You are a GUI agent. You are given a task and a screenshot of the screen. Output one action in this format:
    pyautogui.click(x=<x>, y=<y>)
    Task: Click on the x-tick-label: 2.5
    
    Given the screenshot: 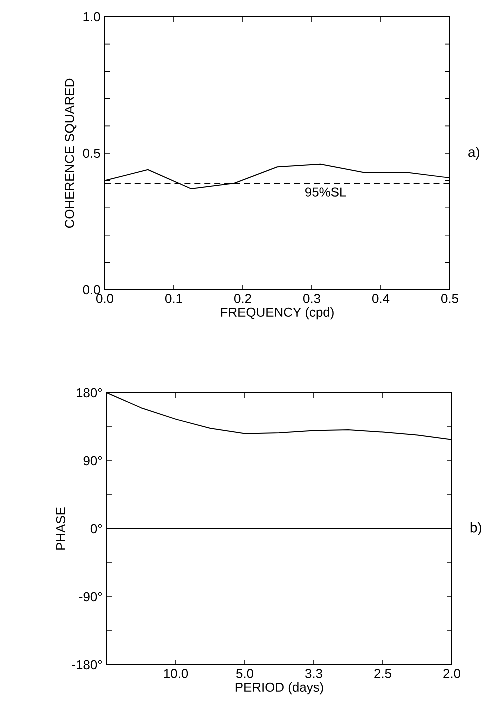 What is the action you would take?
    pyautogui.click(x=383, y=673)
    